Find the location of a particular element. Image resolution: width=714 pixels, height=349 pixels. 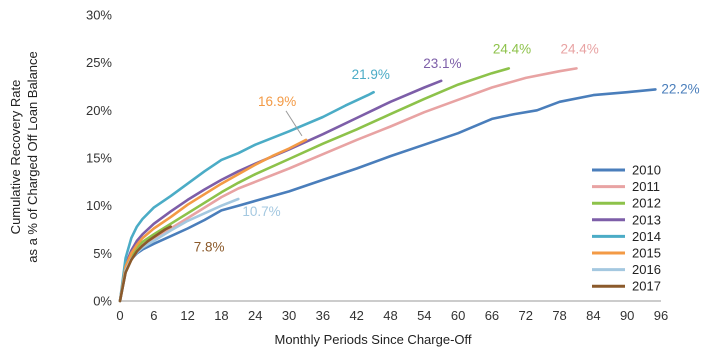

y-tick-label: 15% is located at coordinates (99, 158).